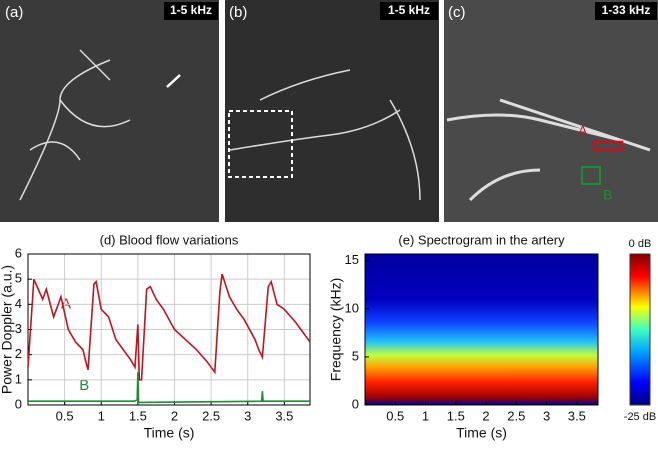 The height and width of the screenshot is (450, 658). Describe the element at coordinates (336, 329) in the screenshot. I see `y-axis-label: Frequency (kHz)` at that location.